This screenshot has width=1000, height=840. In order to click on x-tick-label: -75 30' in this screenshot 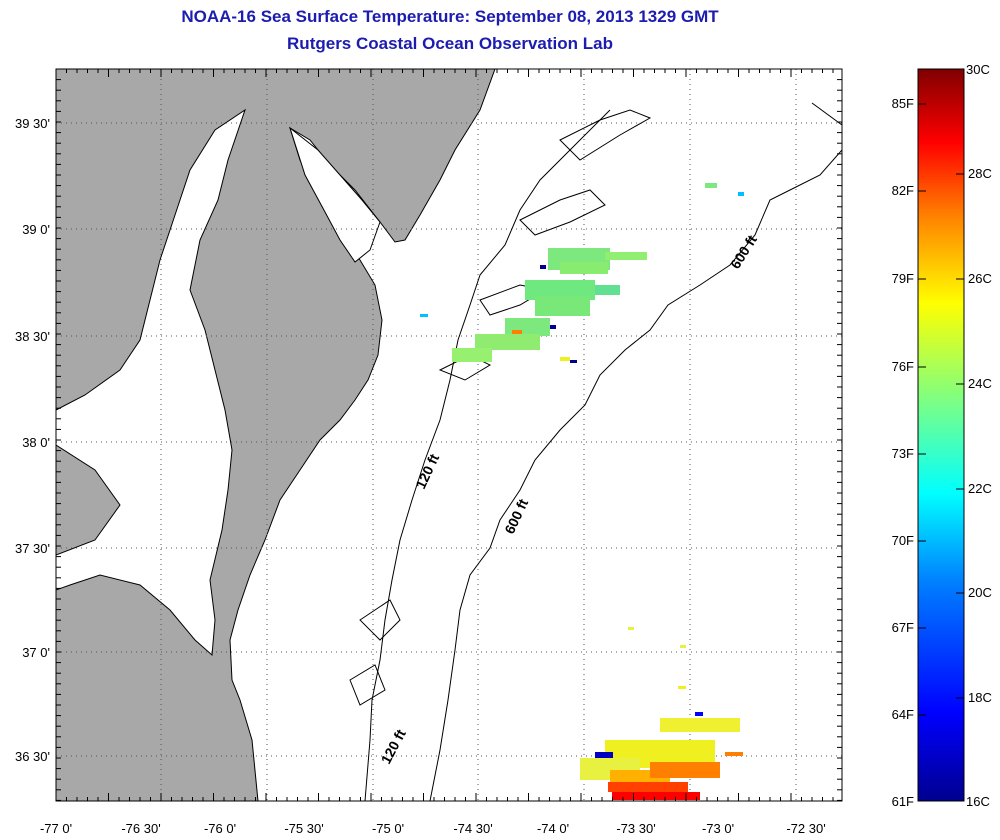, I will do `click(303, 828)`.